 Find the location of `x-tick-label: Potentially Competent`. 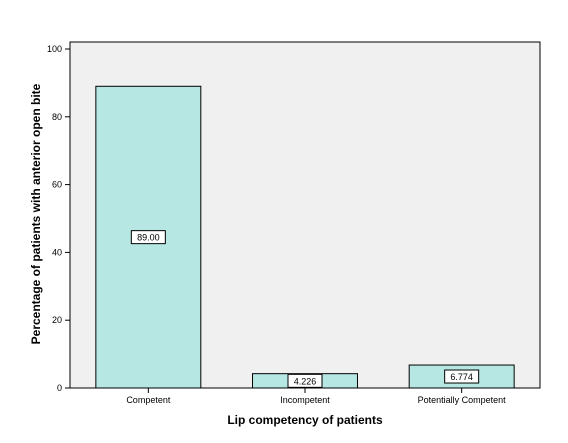

x-tick-label: Potentially Competent is located at coordinates (462, 400).